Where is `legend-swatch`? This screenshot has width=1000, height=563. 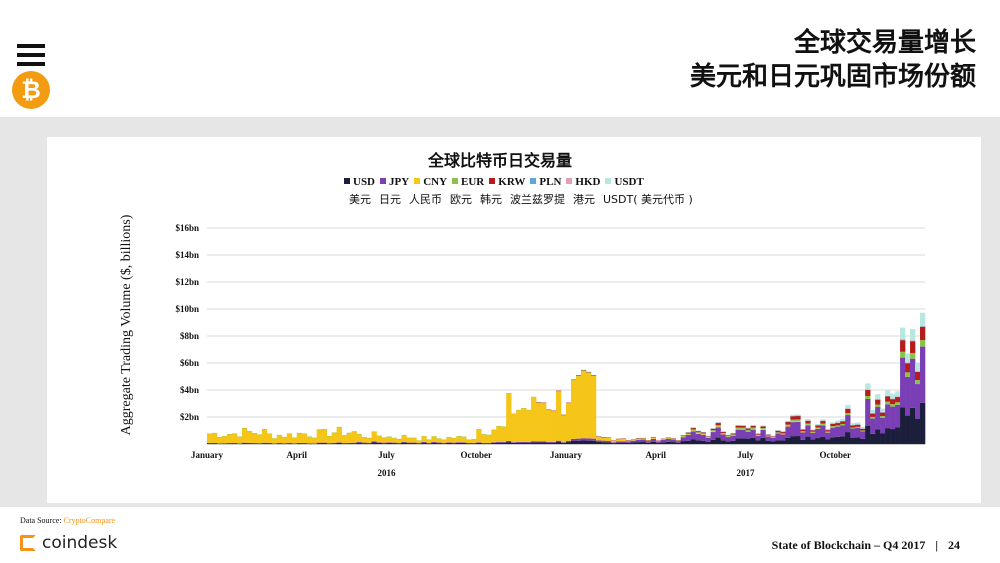 legend-swatch is located at coordinates (608, 181).